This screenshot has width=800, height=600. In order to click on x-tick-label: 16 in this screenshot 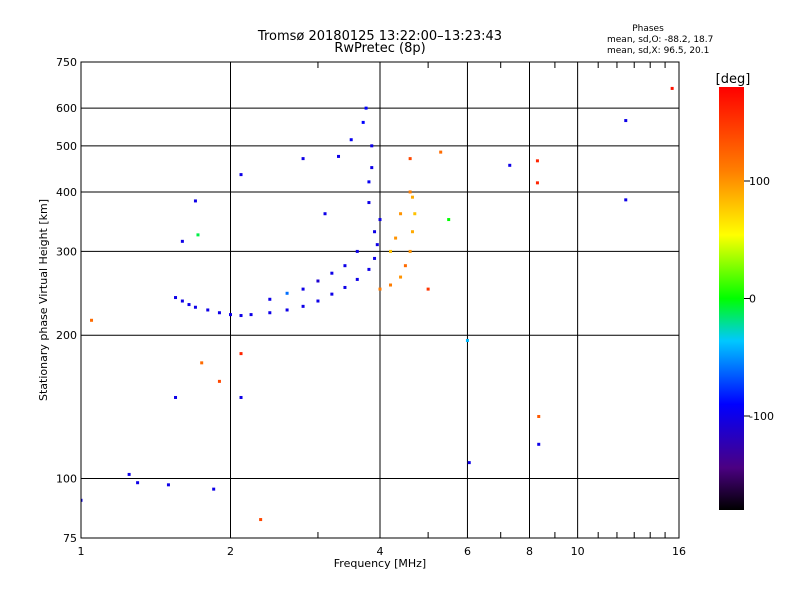, I will do `click(679, 551)`.